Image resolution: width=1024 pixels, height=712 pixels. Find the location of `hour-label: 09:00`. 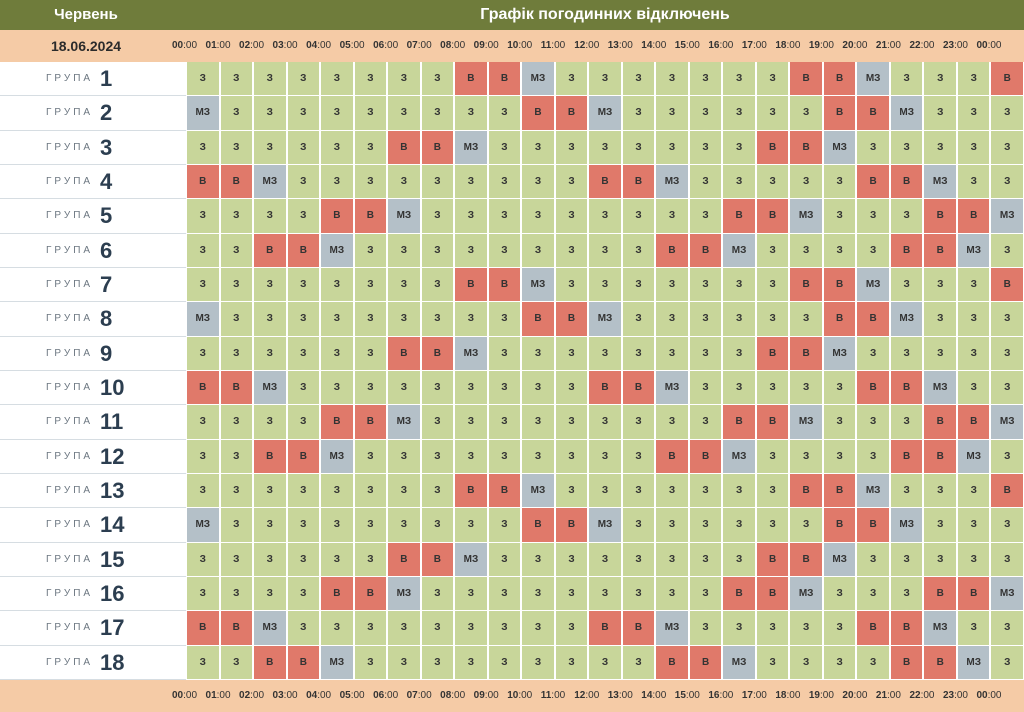

hour-label: 09:00 is located at coordinates (486, 46).